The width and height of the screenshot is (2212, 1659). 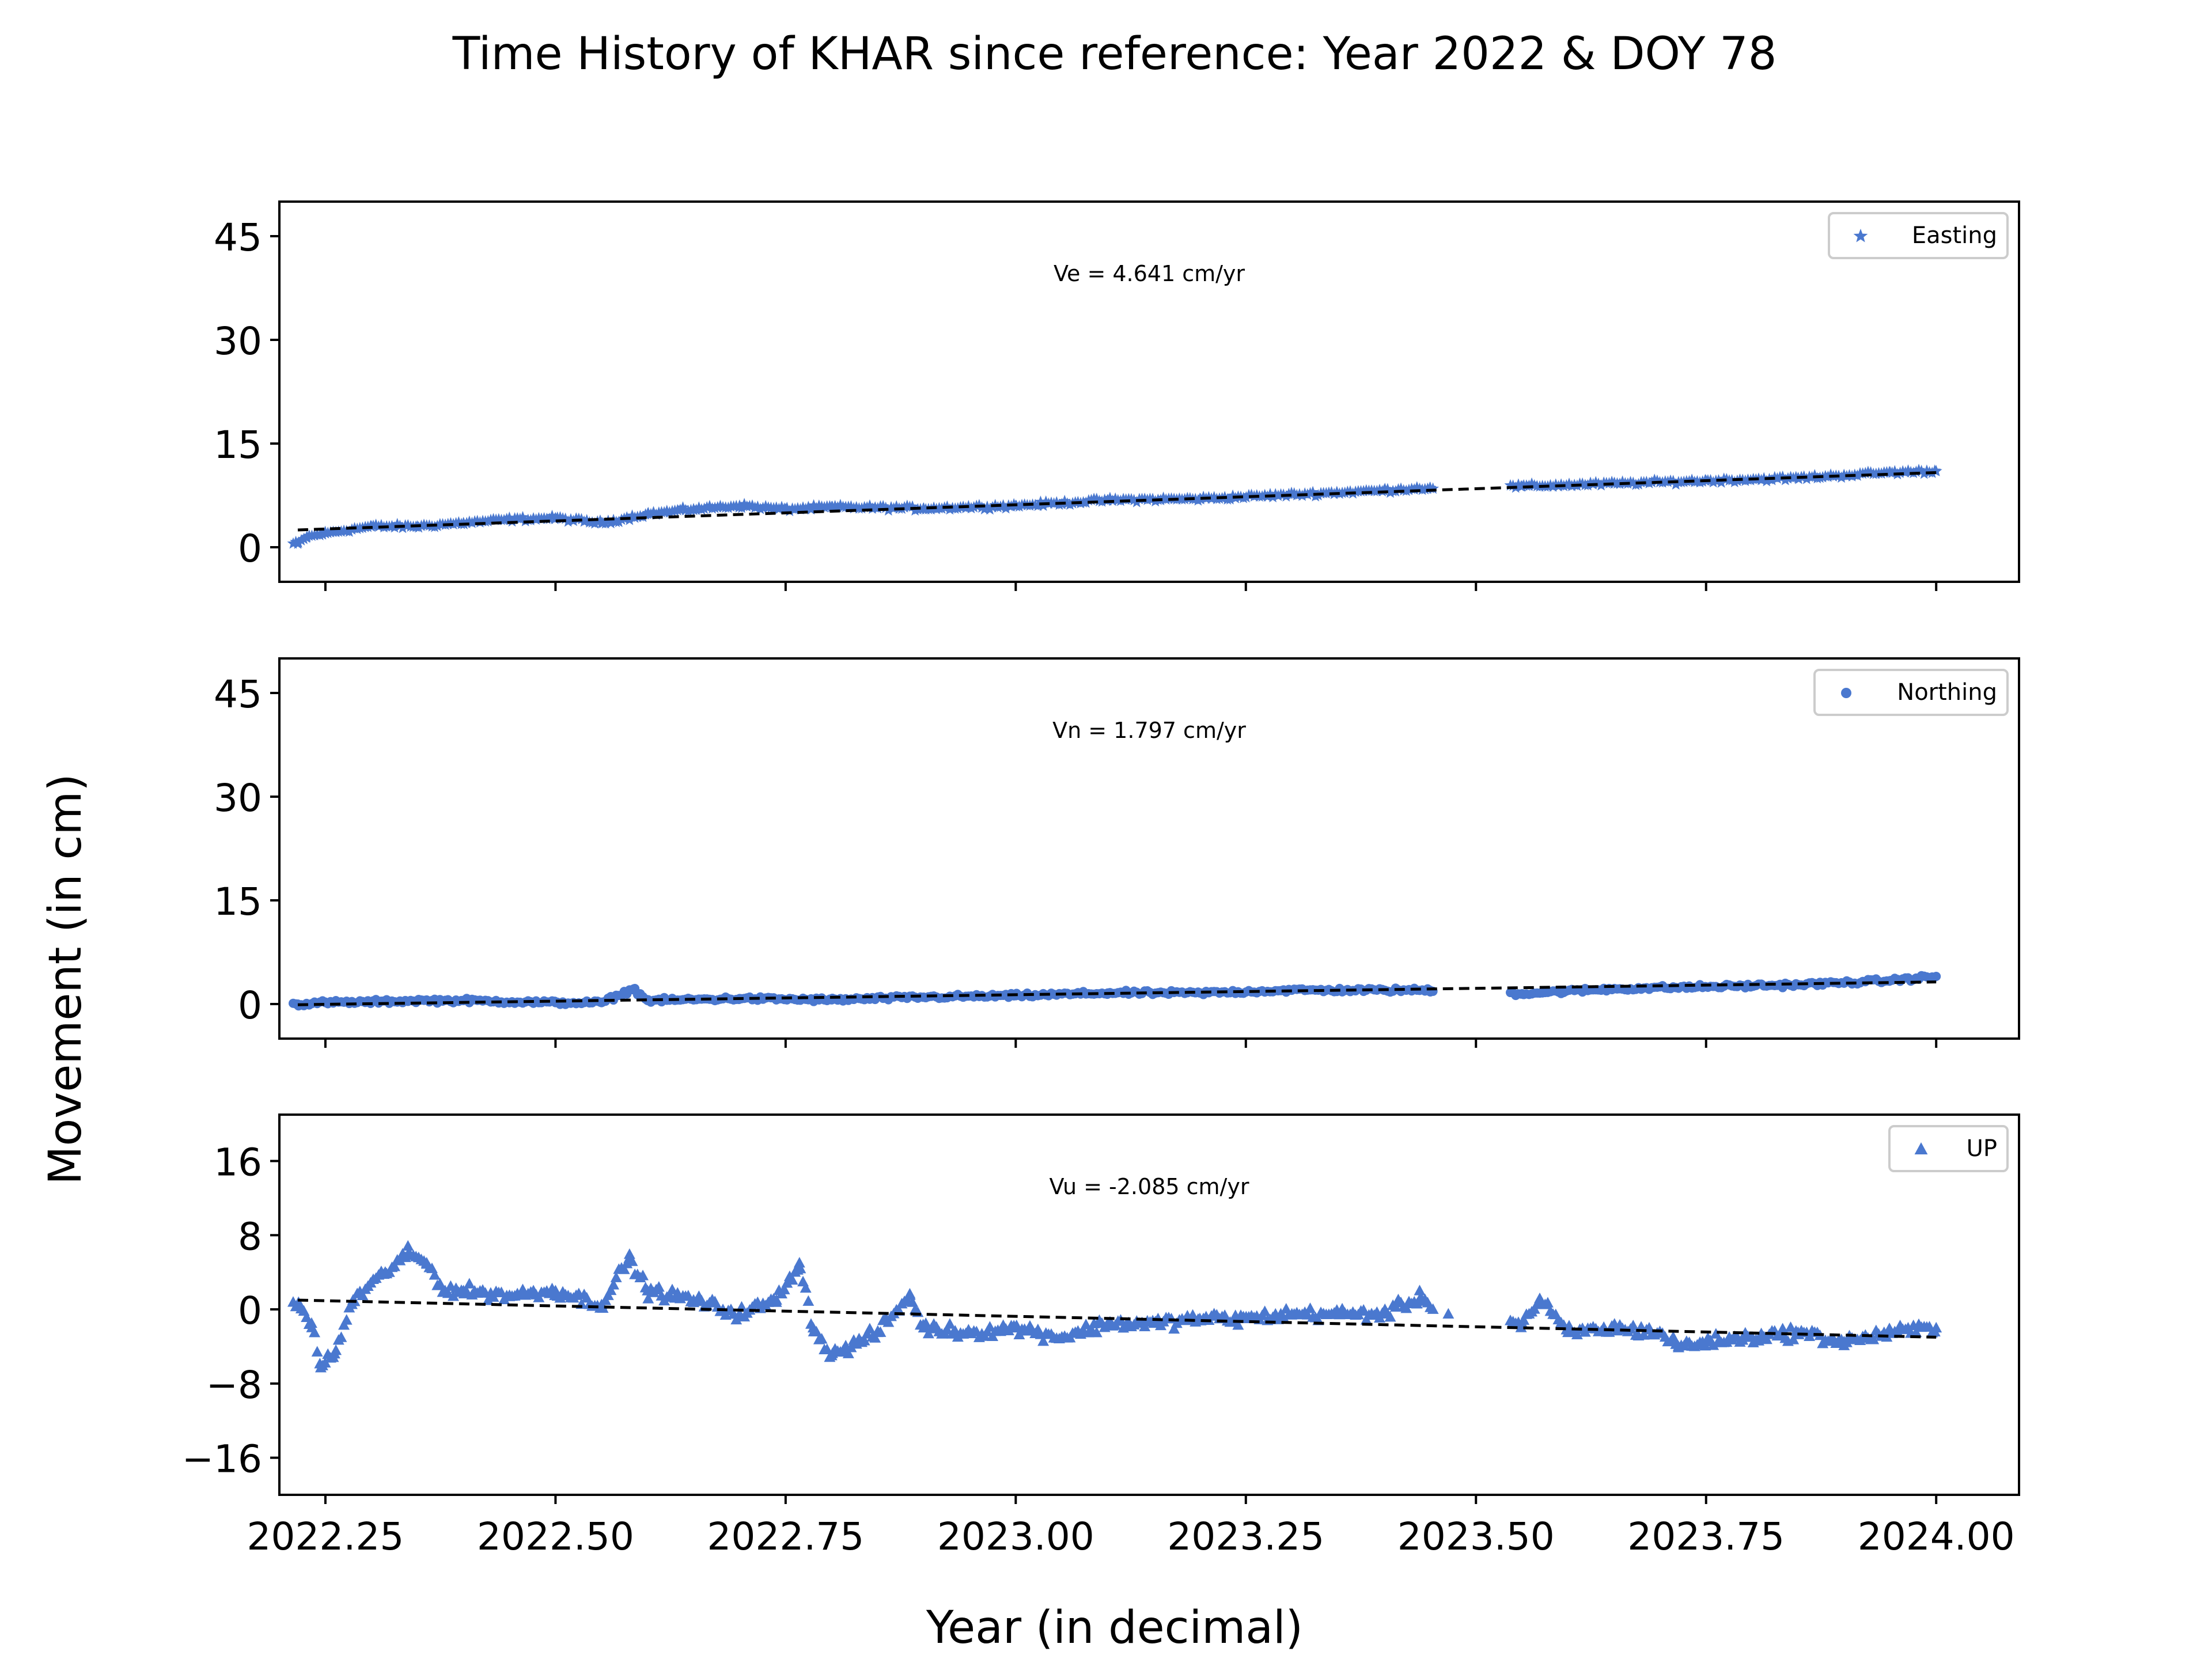 I want to click on y-axis-label: Movement (in cm), so click(x=66, y=979).